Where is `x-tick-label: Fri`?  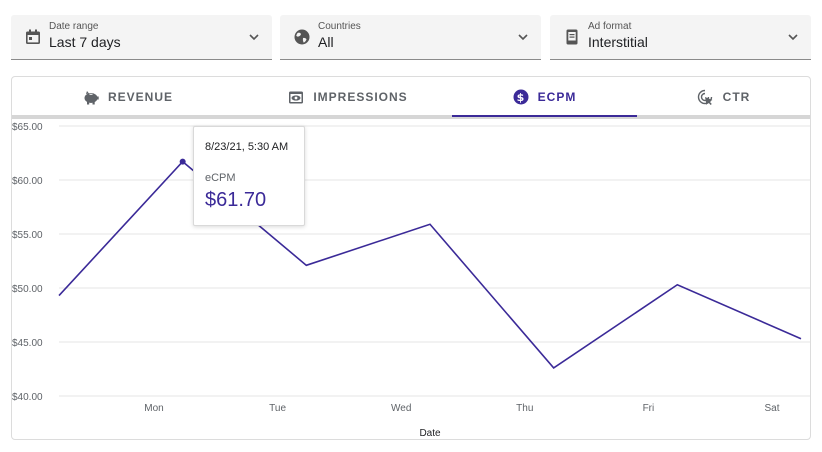 x-tick-label: Fri is located at coordinates (649, 408).